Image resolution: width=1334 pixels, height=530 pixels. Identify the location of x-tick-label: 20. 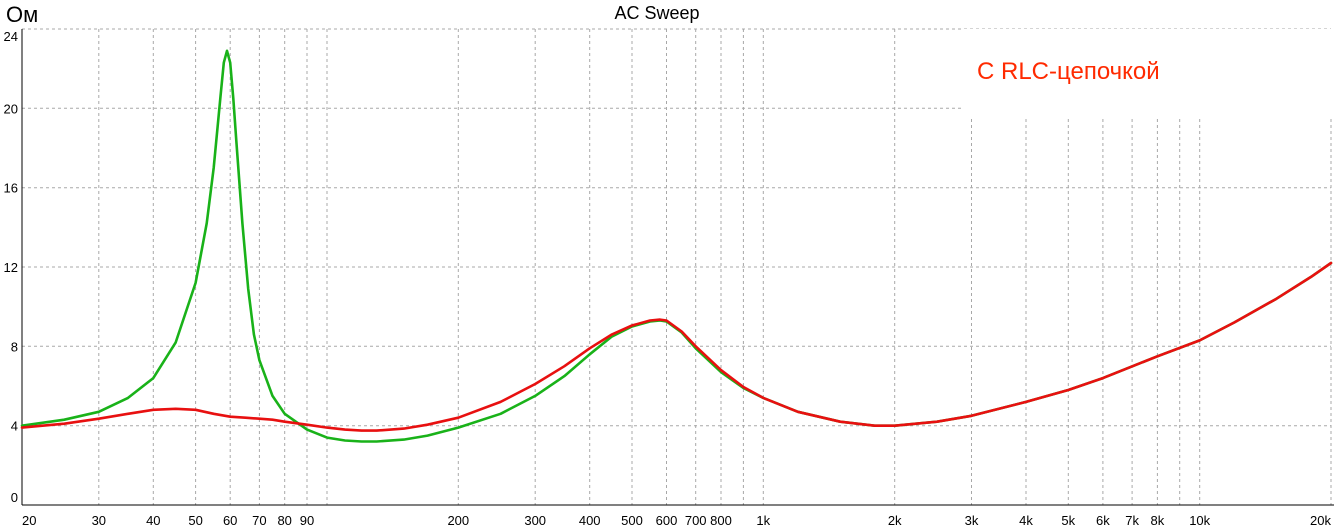
(29, 520).